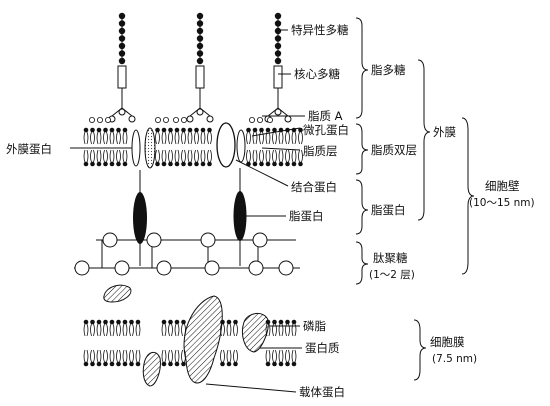 The width and height of the screenshot is (550, 406). Describe the element at coordinates (502, 203) in the screenshot. I see `bracket-label-cell-wall-size: (10～15 nm)` at that location.